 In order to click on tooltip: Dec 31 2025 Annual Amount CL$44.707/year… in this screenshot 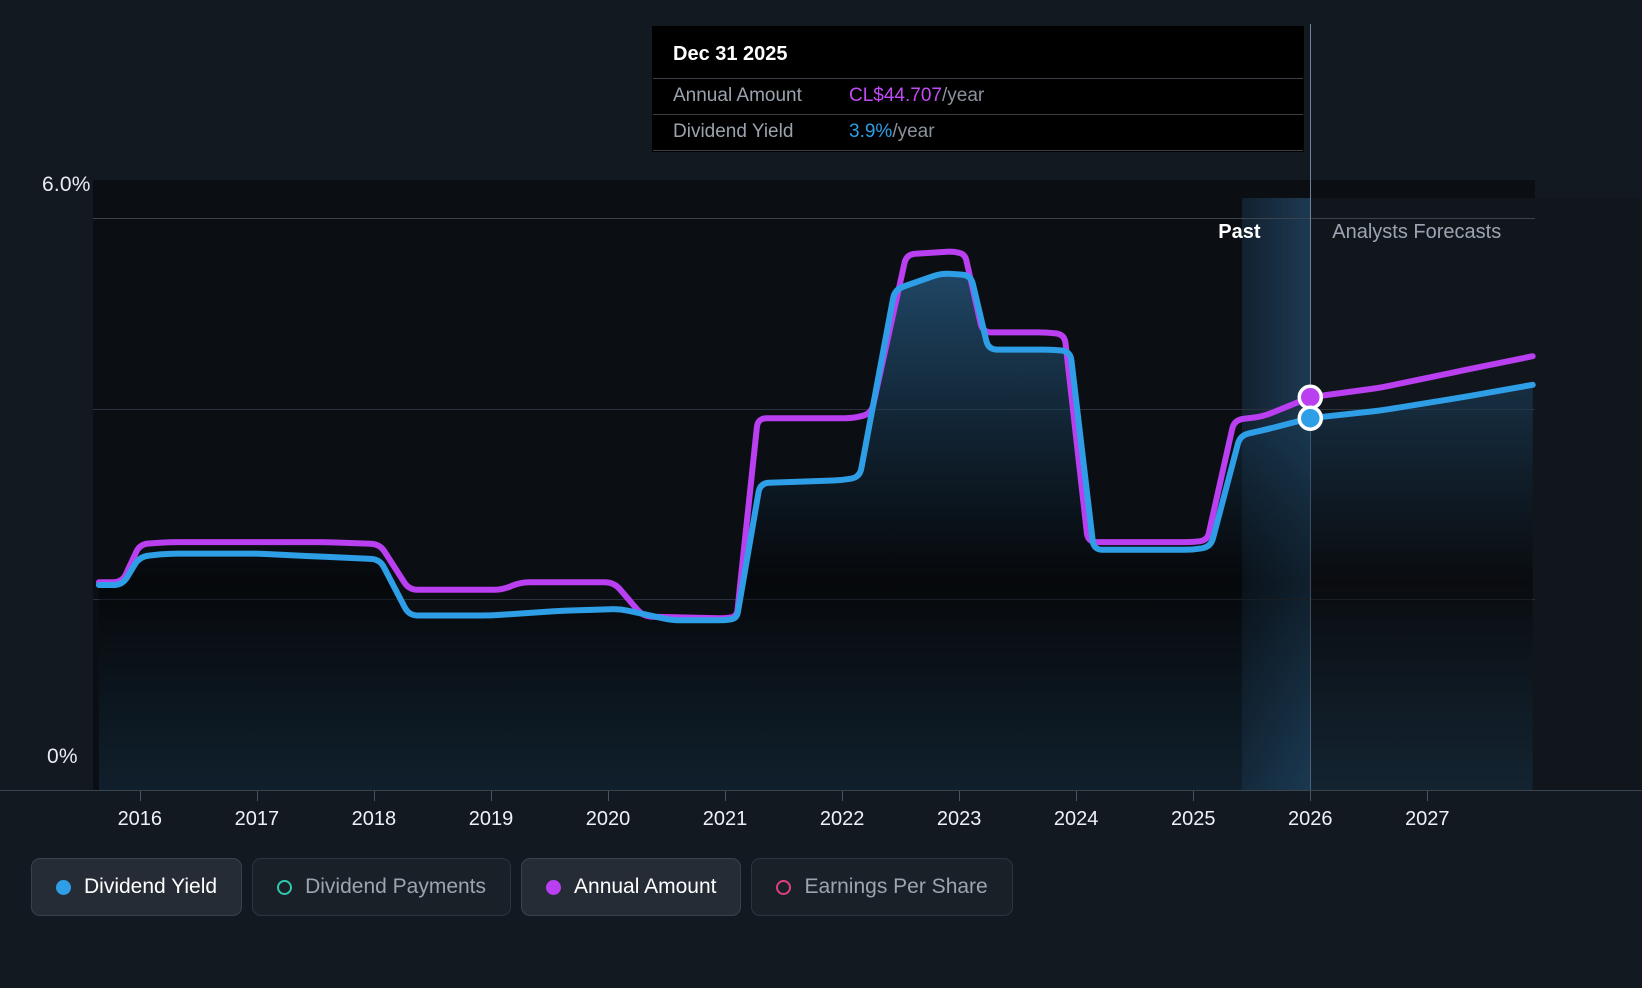, I will do `click(978, 89)`.